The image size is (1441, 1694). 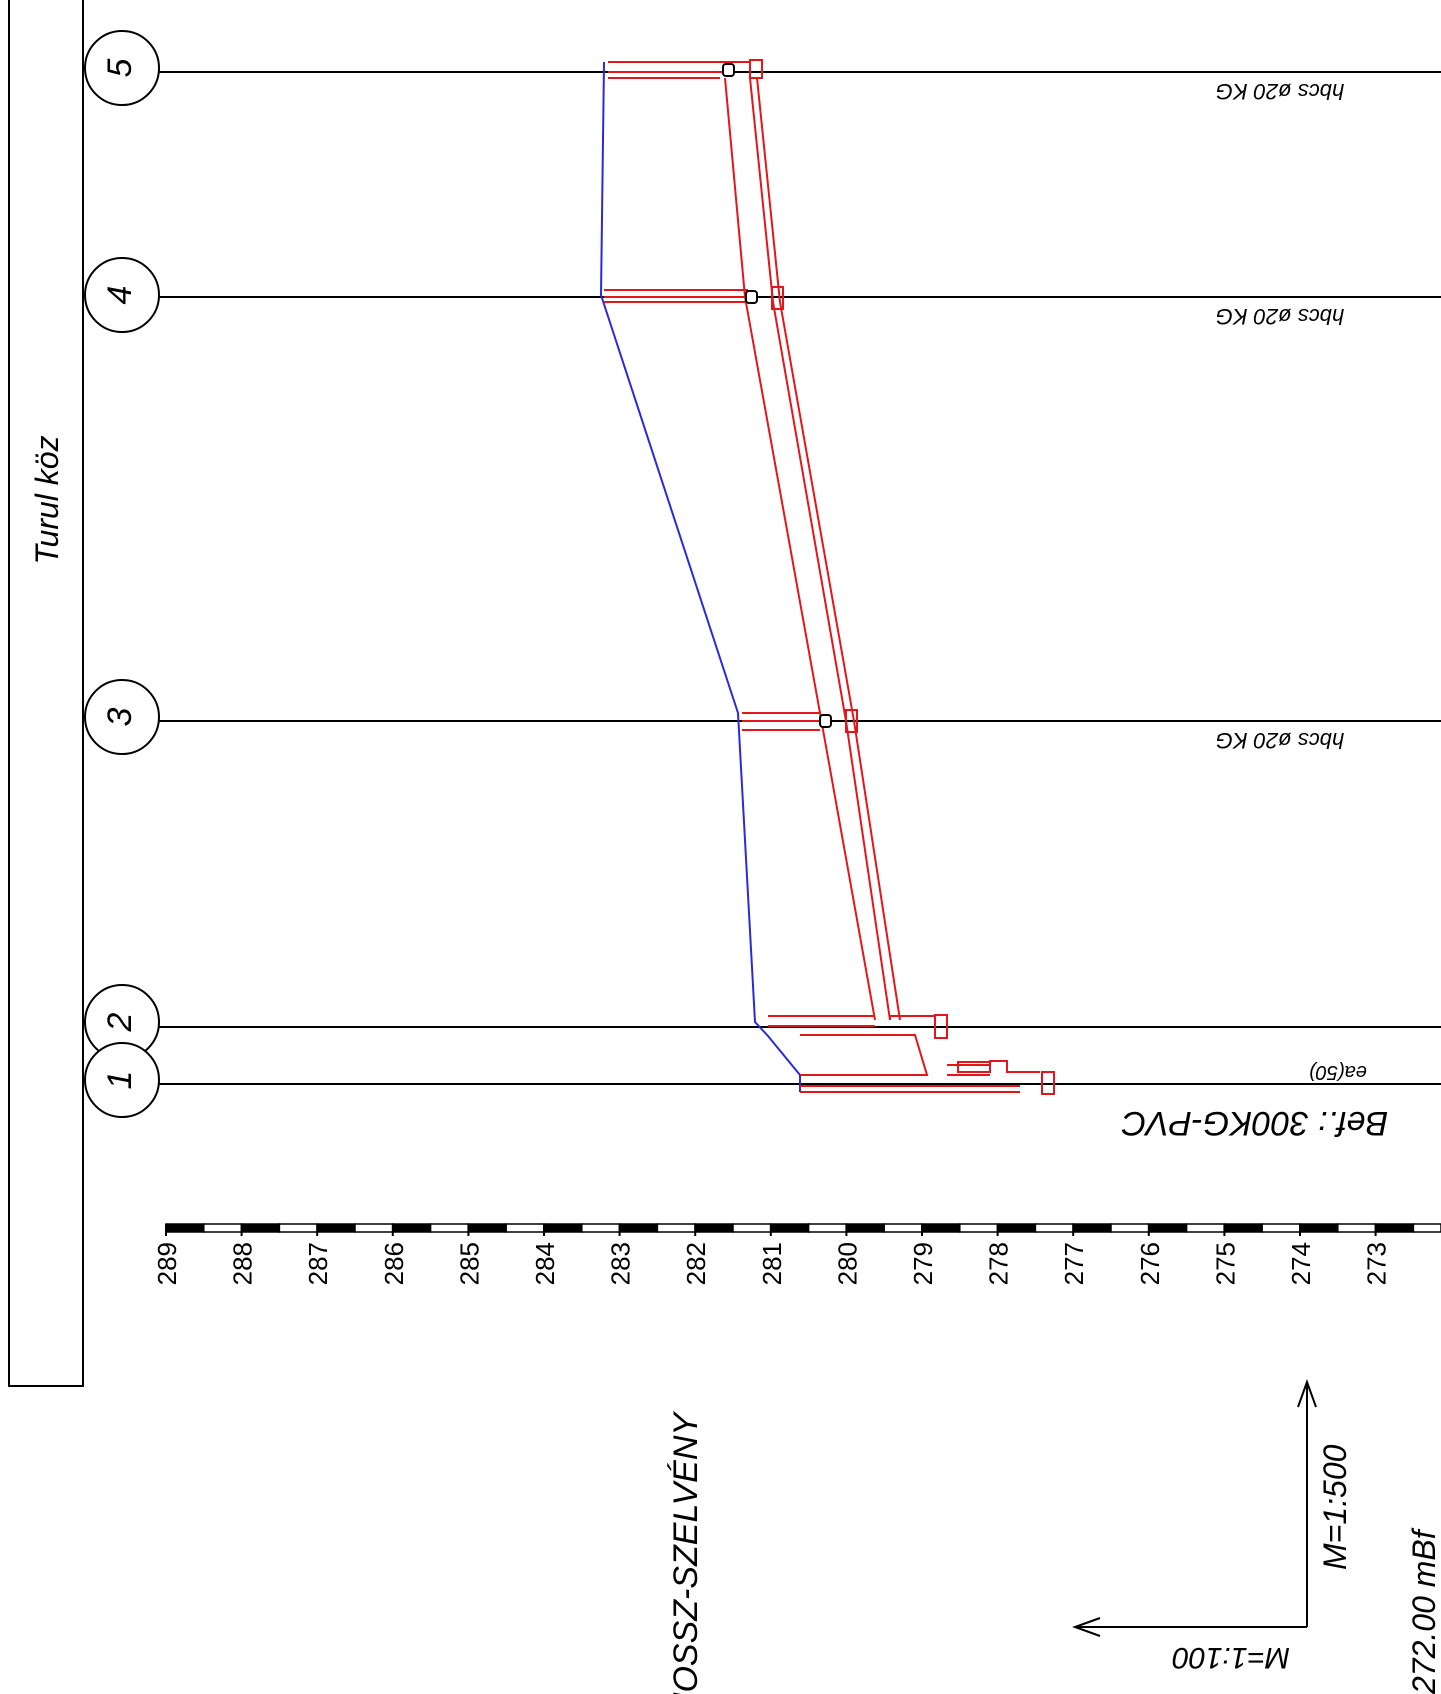 What do you see at coordinates (700, 576) in the screenshot?
I see `terrain-line` at bounding box center [700, 576].